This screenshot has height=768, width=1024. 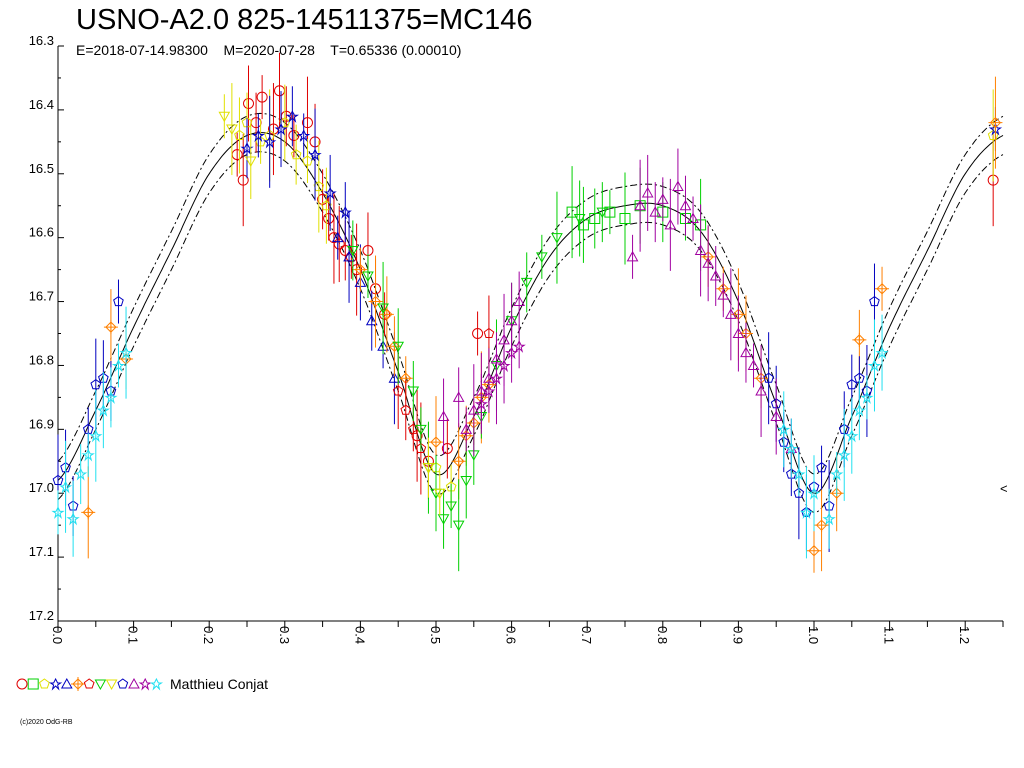 What do you see at coordinates (511, 635) in the screenshot?
I see `x-tick-label: 0.6` at bounding box center [511, 635].